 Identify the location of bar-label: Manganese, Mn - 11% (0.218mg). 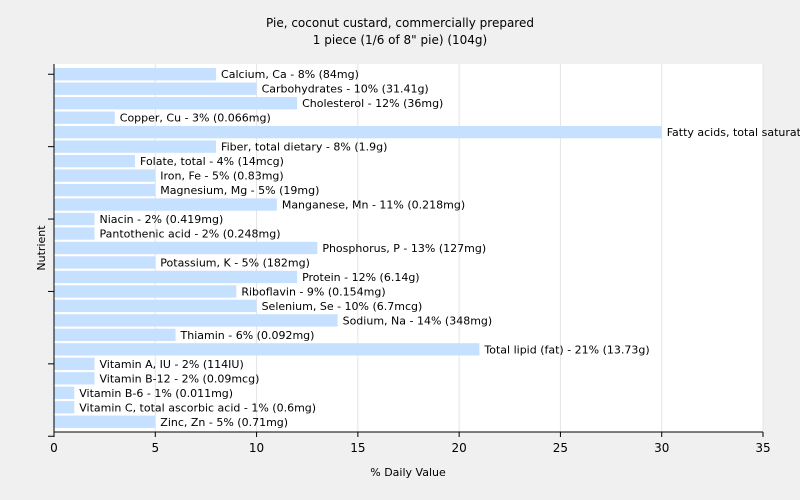
(373, 205).